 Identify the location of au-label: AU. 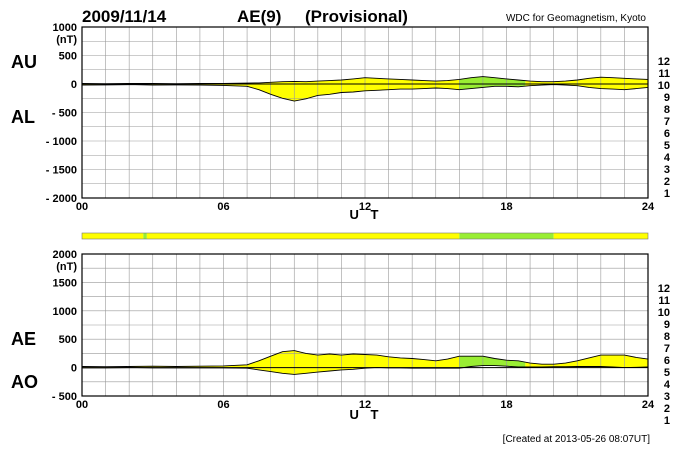
(24, 62).